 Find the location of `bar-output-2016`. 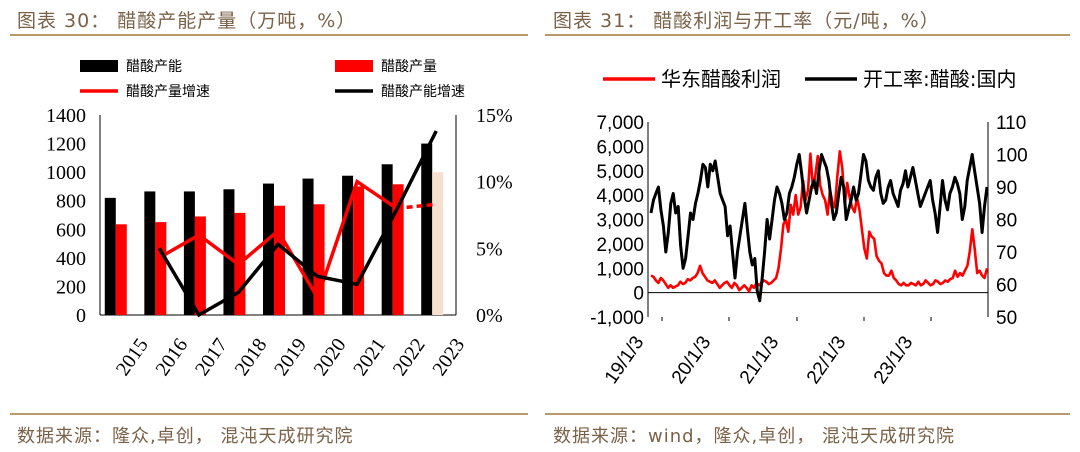

bar-output-2016 is located at coordinates (161, 268).